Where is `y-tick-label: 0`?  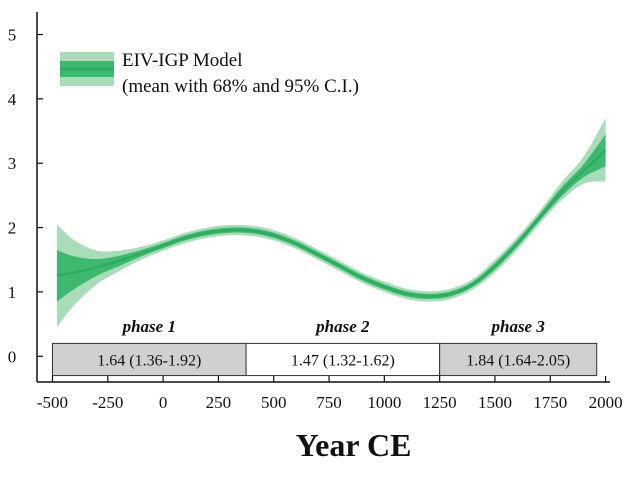 y-tick-label: 0 is located at coordinates (12, 356).